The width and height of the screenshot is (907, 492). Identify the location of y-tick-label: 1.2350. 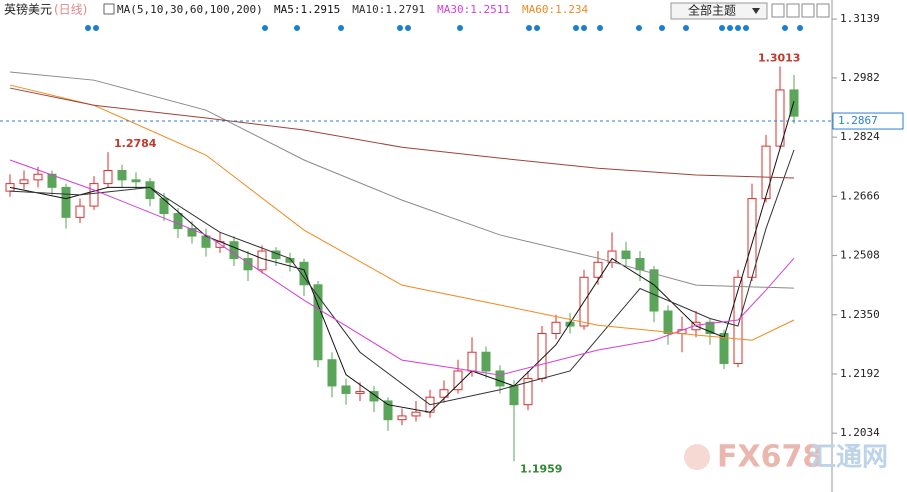
(860, 314).